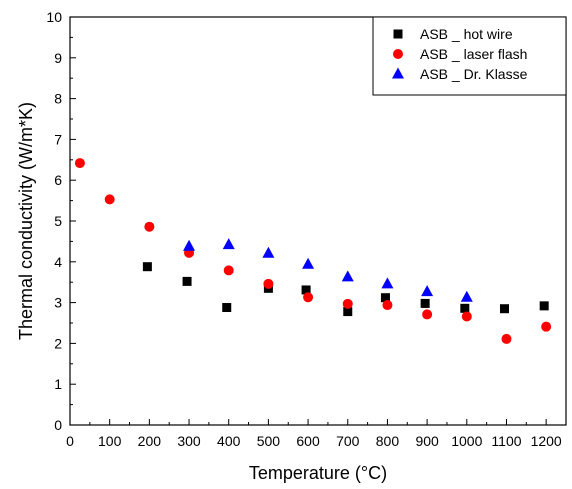 The image size is (572, 489). I want to click on y-tick-label: 5, so click(58, 221).